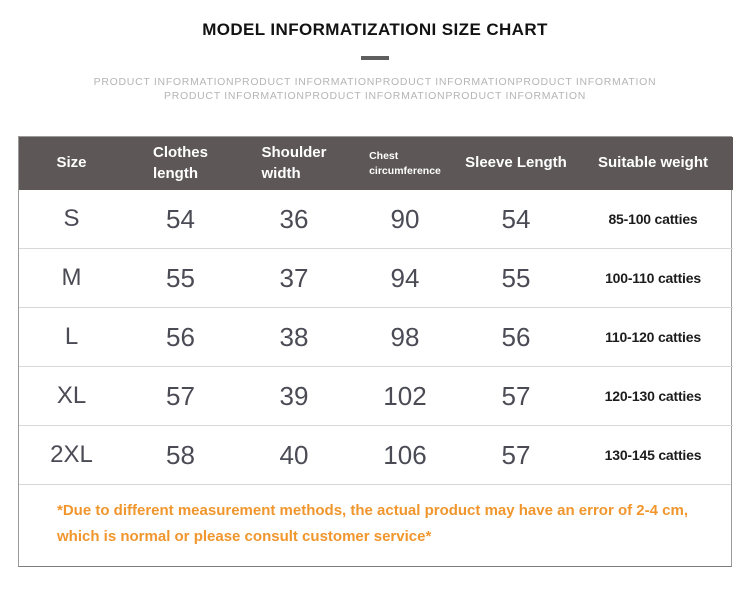 This screenshot has width=750, height=603. Describe the element at coordinates (375, 29) in the screenshot. I see `page-title: MODEL INFORMATIZATIONI SIZE CHART` at that location.